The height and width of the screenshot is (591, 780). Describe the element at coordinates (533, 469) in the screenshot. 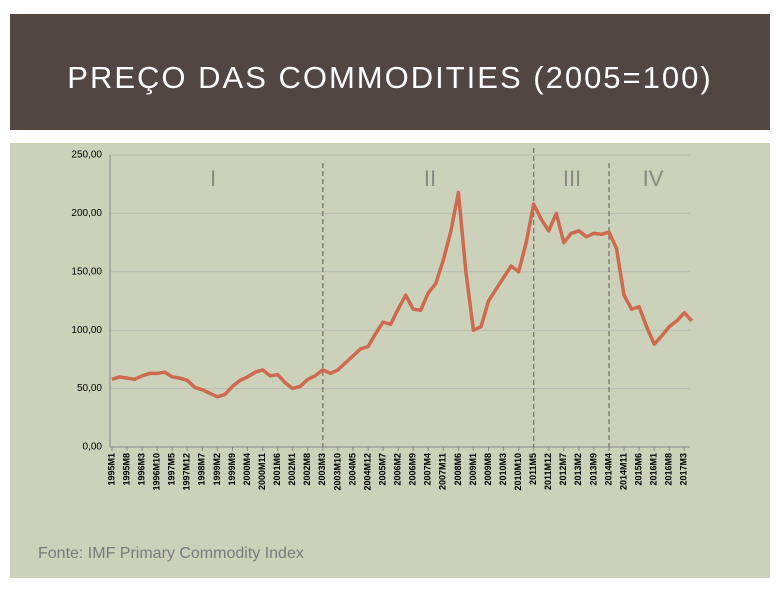

I see `x-tick-label: 2011M5` at that location.